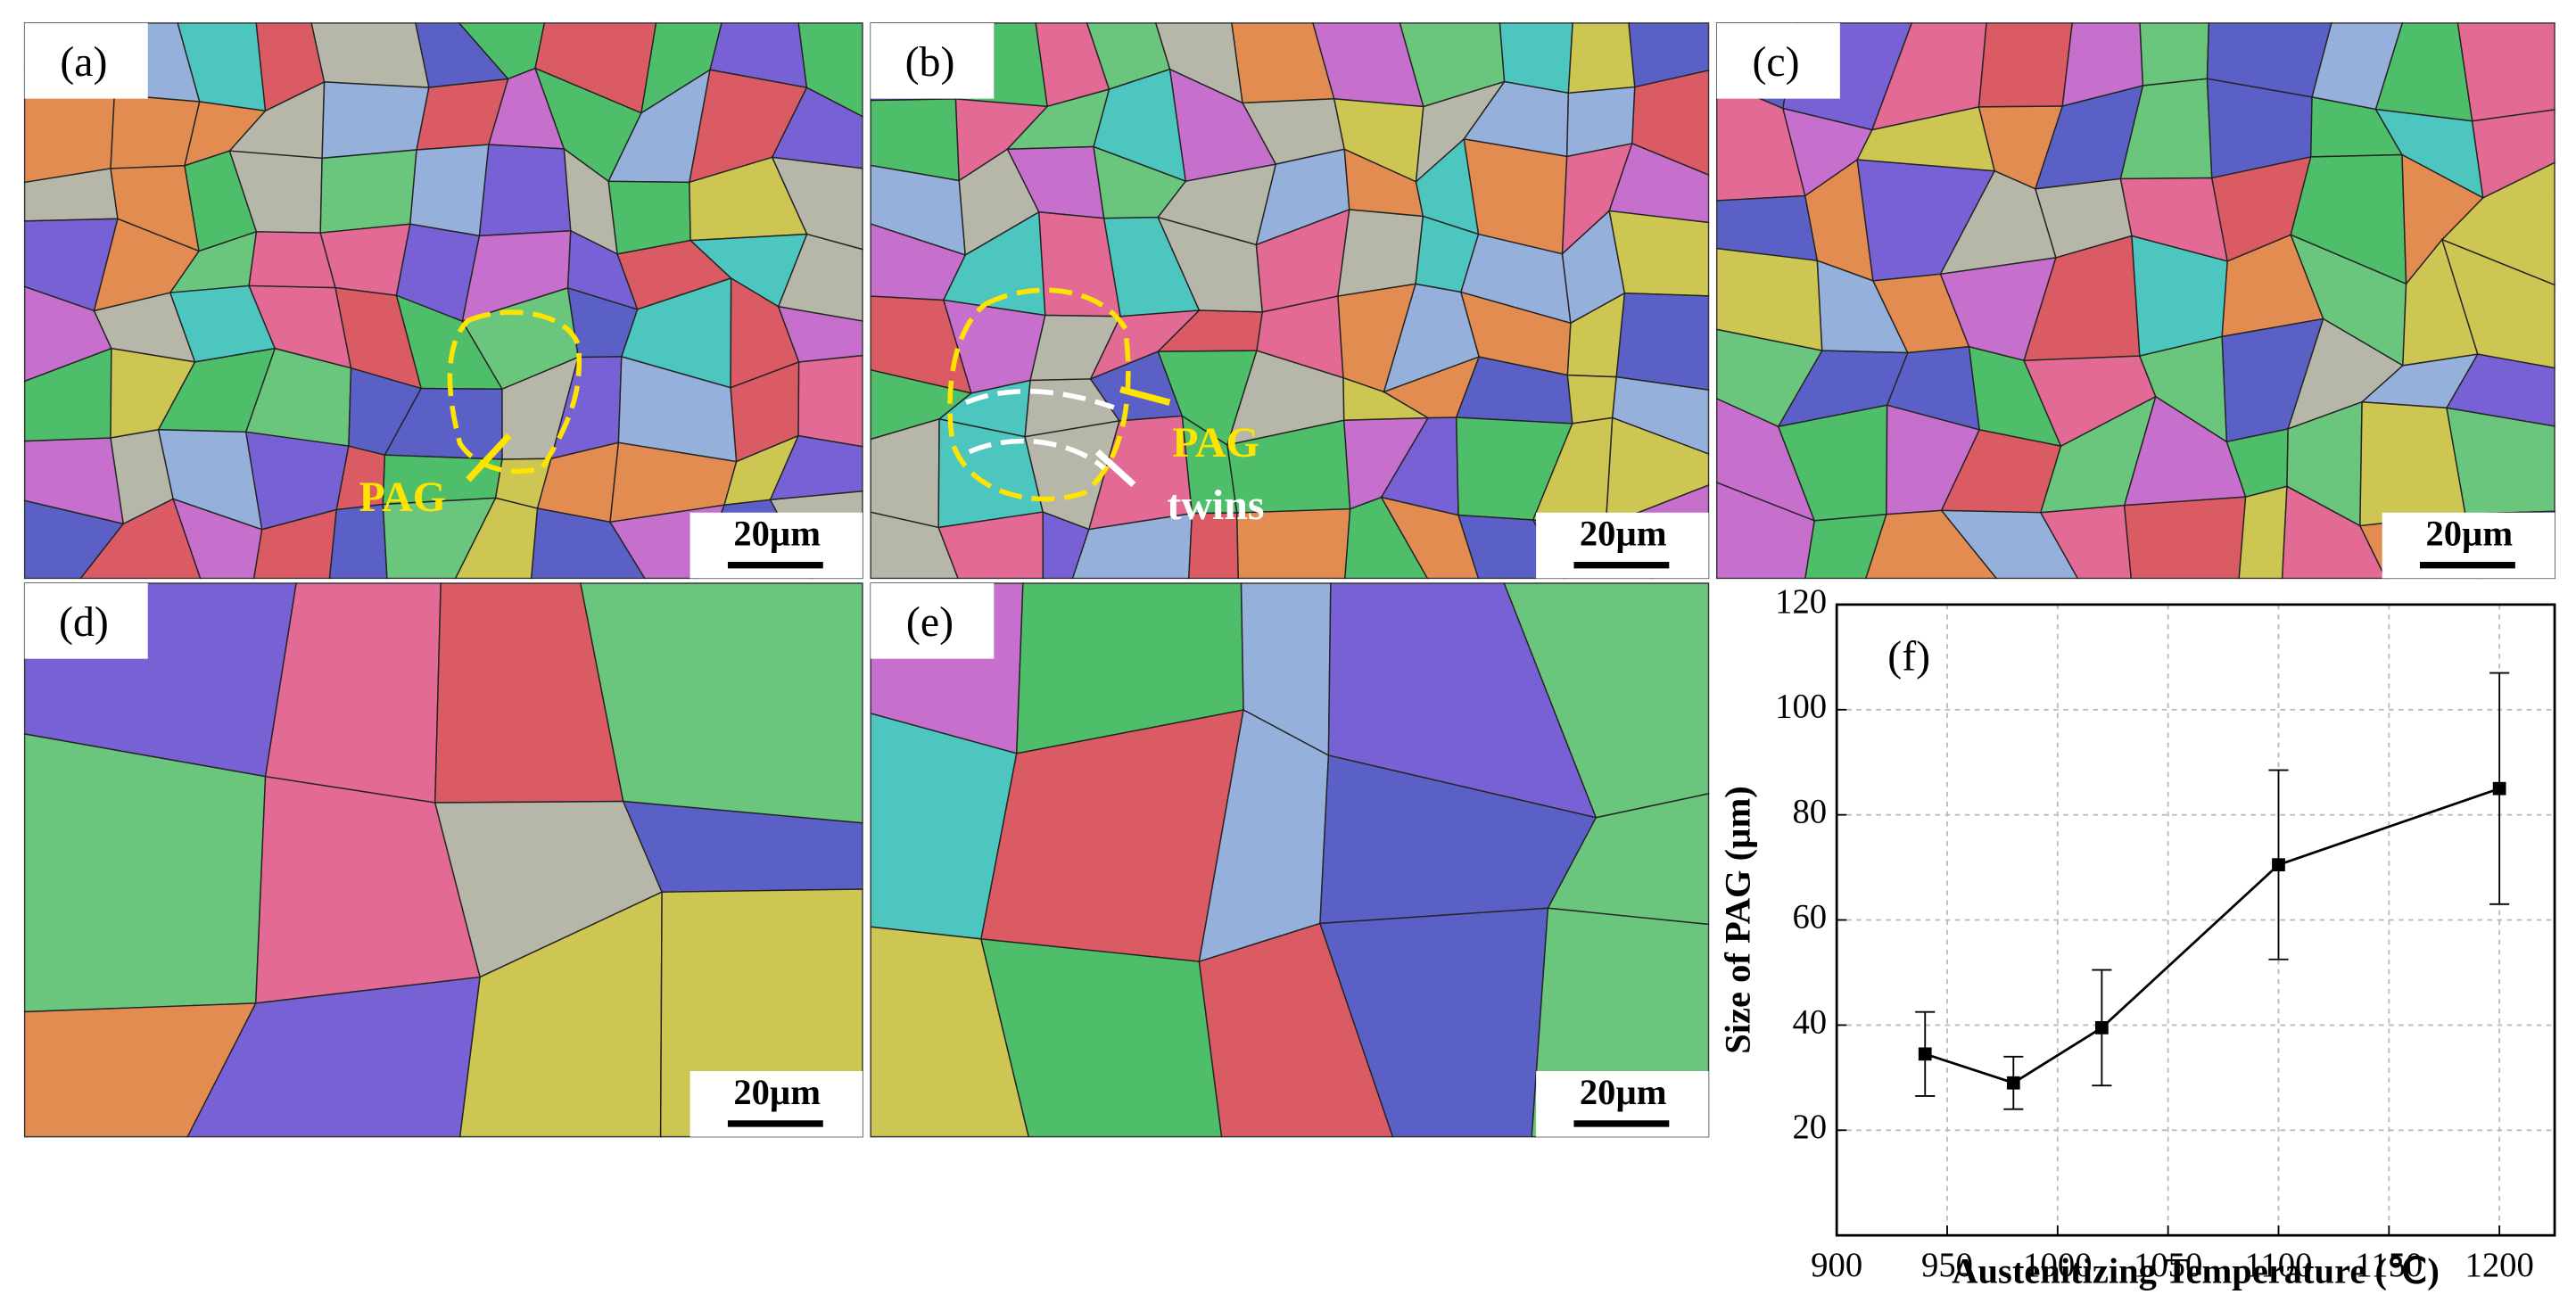 The image size is (2576, 1311). What do you see at coordinates (2058, 1265) in the screenshot?
I see `x-tick-label: 1000` at bounding box center [2058, 1265].